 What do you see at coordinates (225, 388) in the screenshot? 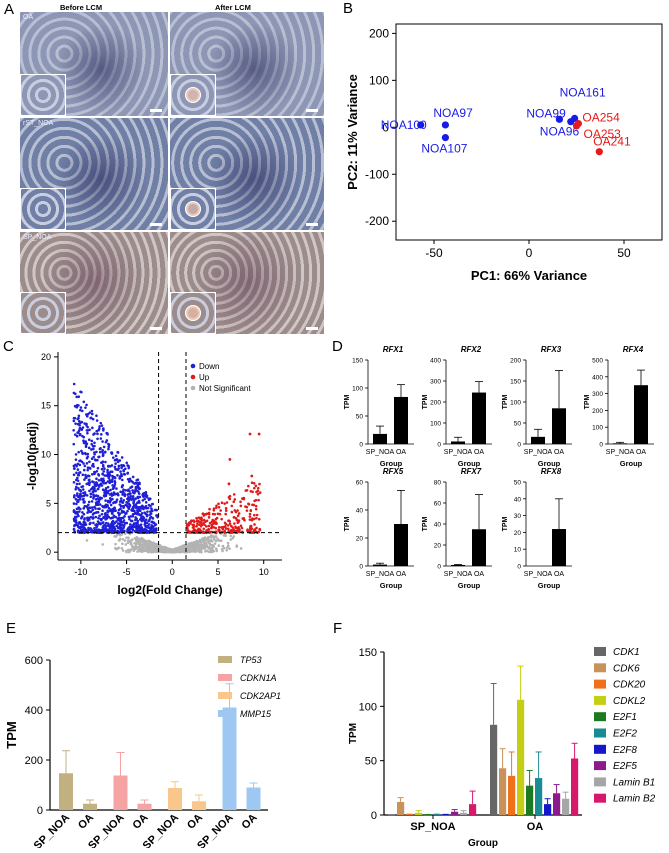
I see `legend-label: Not Significant` at bounding box center [225, 388].